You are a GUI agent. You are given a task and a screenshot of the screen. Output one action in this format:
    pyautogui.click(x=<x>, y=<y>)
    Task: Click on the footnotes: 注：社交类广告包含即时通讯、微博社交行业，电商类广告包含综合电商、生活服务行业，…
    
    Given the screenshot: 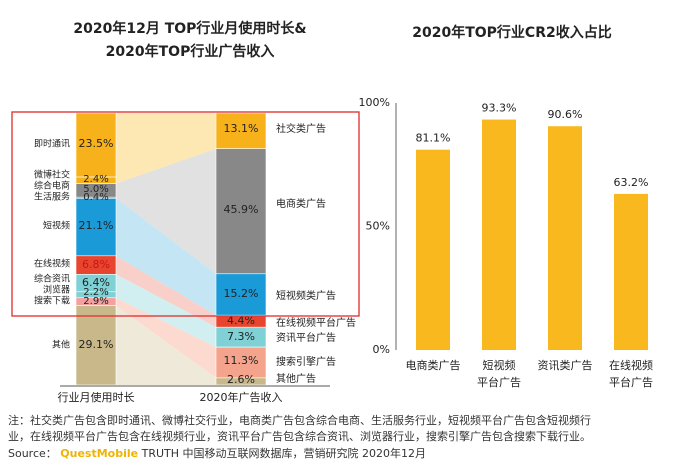 What is the action you would take?
    pyautogui.click(x=340, y=429)
    